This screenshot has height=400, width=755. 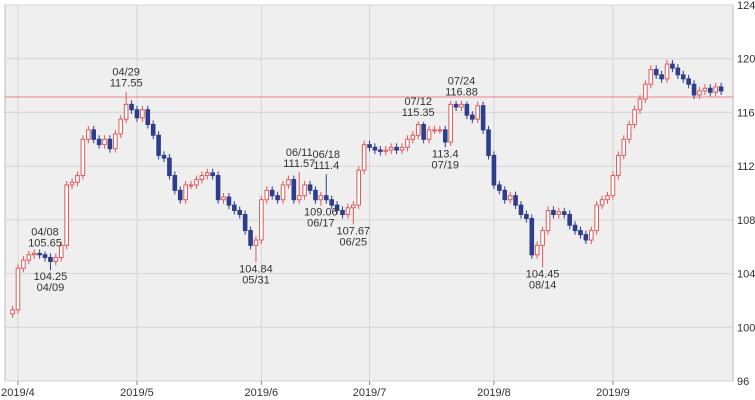 I want to click on x-tick-label: 2019/4, so click(x=18, y=393).